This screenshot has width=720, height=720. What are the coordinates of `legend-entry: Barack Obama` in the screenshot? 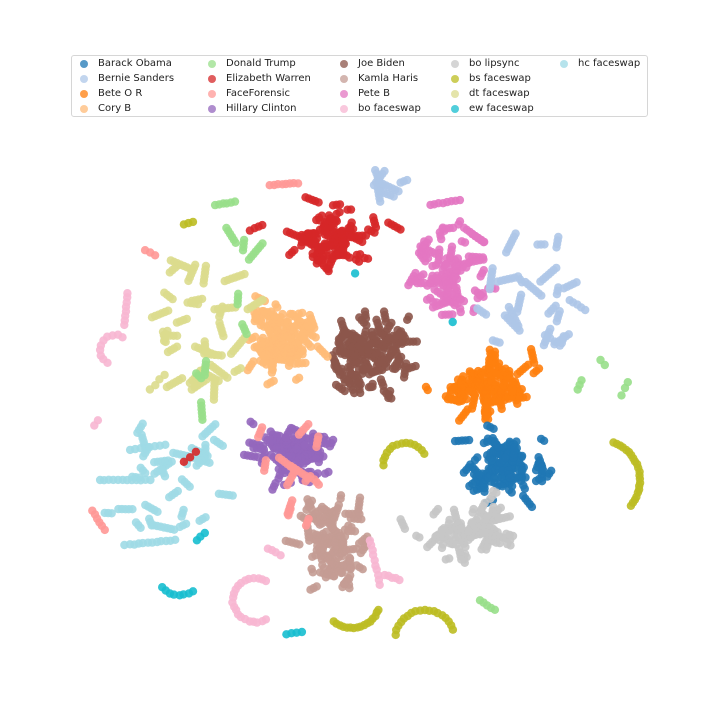 It's located at (126, 64).